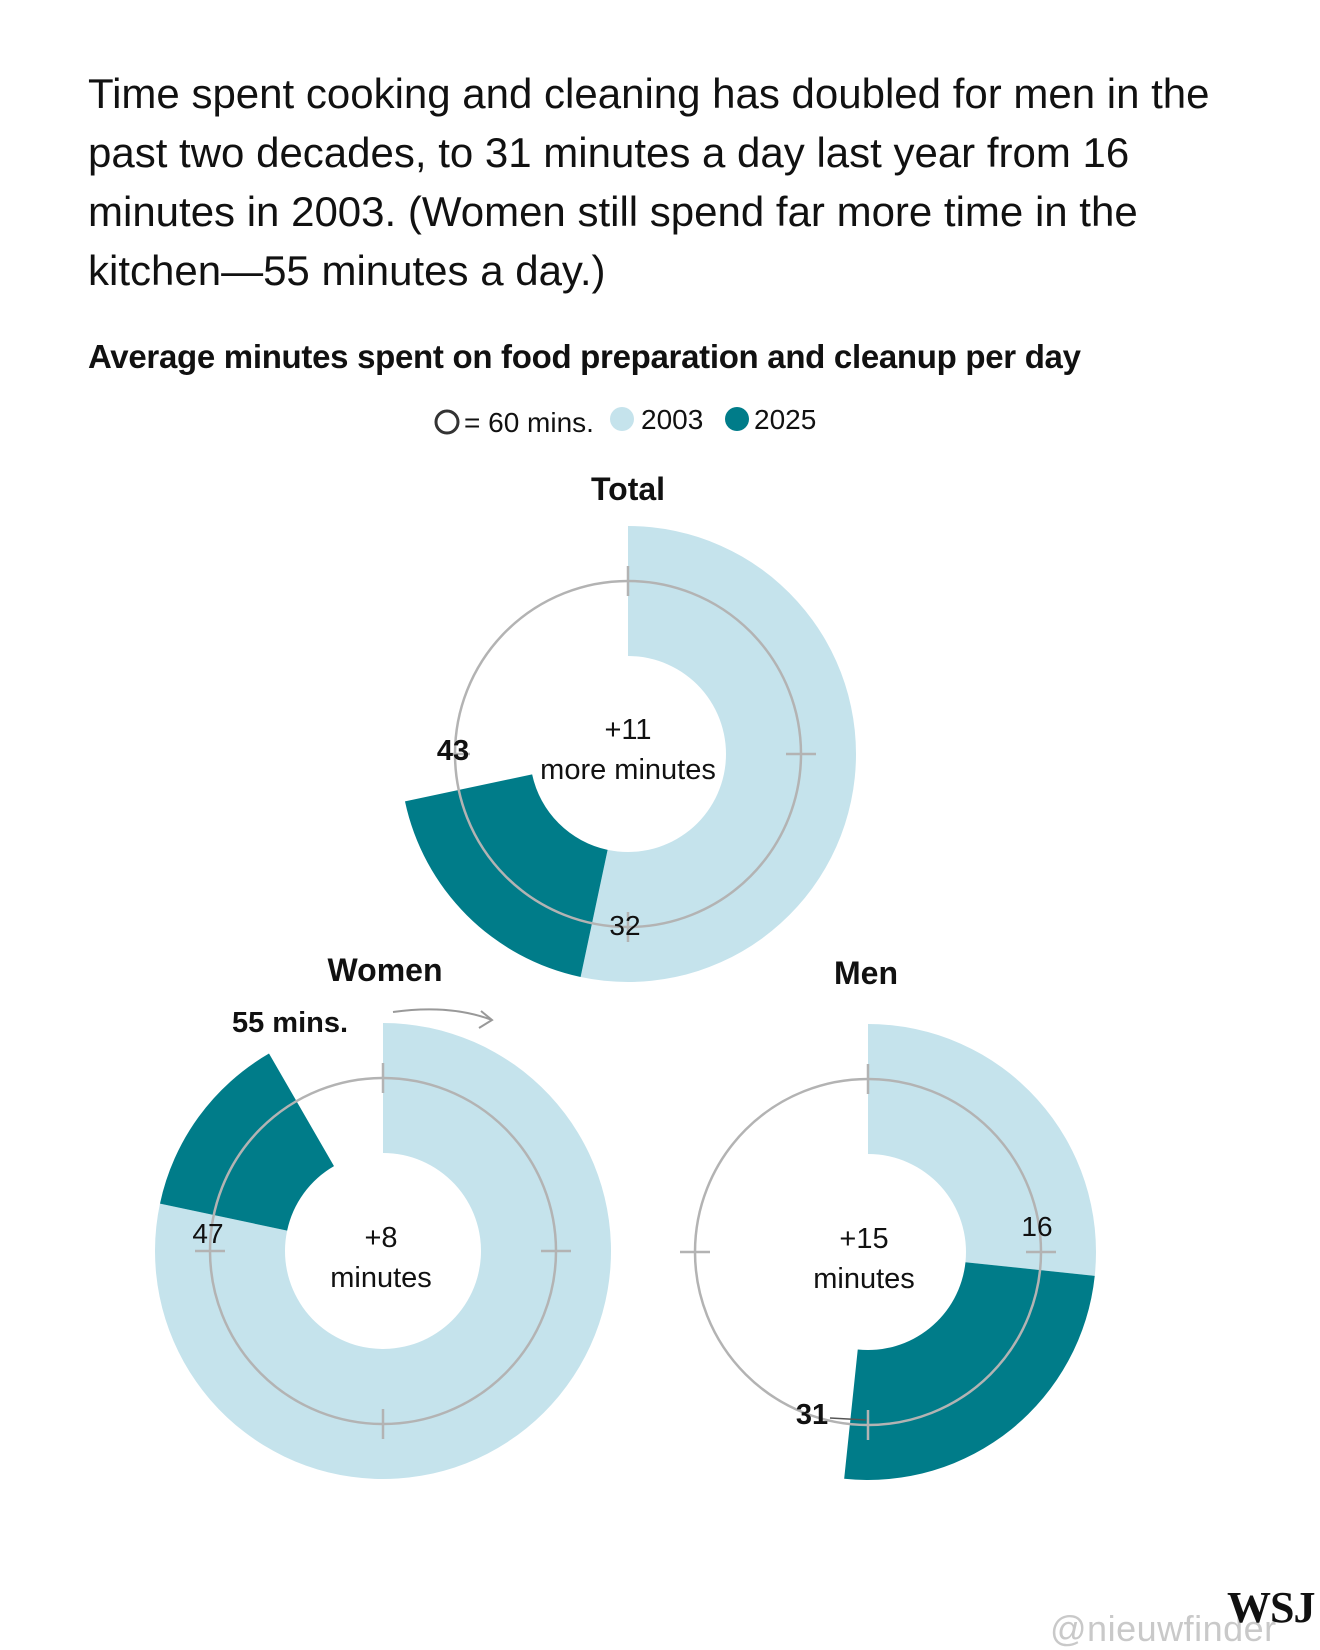  What do you see at coordinates (627, 730) in the screenshot?
I see `total-center-delta: +11` at bounding box center [627, 730].